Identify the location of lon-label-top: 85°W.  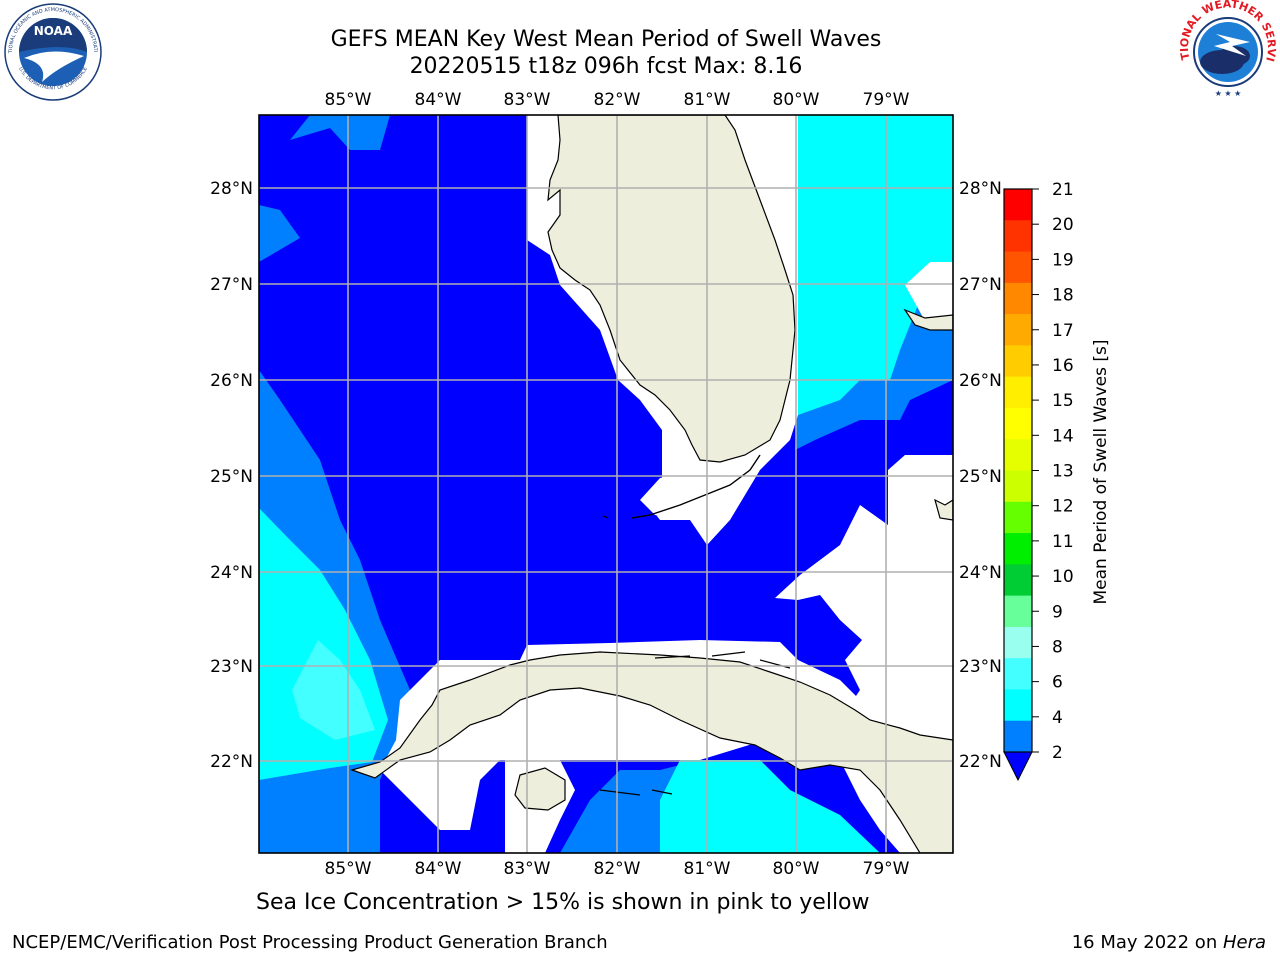
(348, 100).